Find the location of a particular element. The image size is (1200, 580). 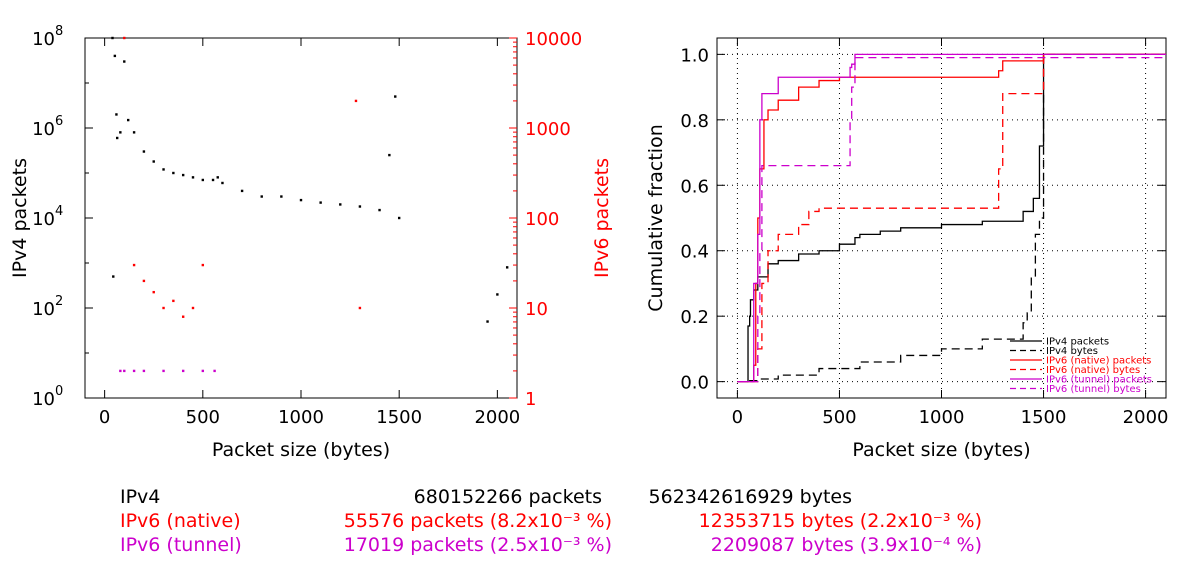

legend-label: IPv6 (native) packets is located at coordinates (1098, 361).